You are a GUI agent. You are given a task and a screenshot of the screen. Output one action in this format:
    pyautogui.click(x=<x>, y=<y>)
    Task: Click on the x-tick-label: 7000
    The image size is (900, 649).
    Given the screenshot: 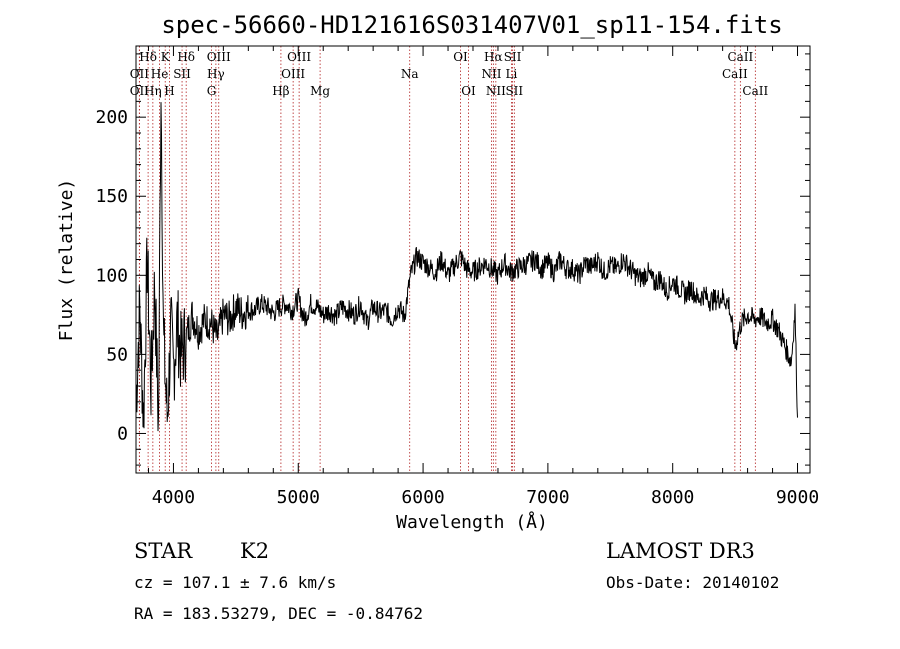 What is the action you would take?
    pyautogui.click(x=547, y=497)
    